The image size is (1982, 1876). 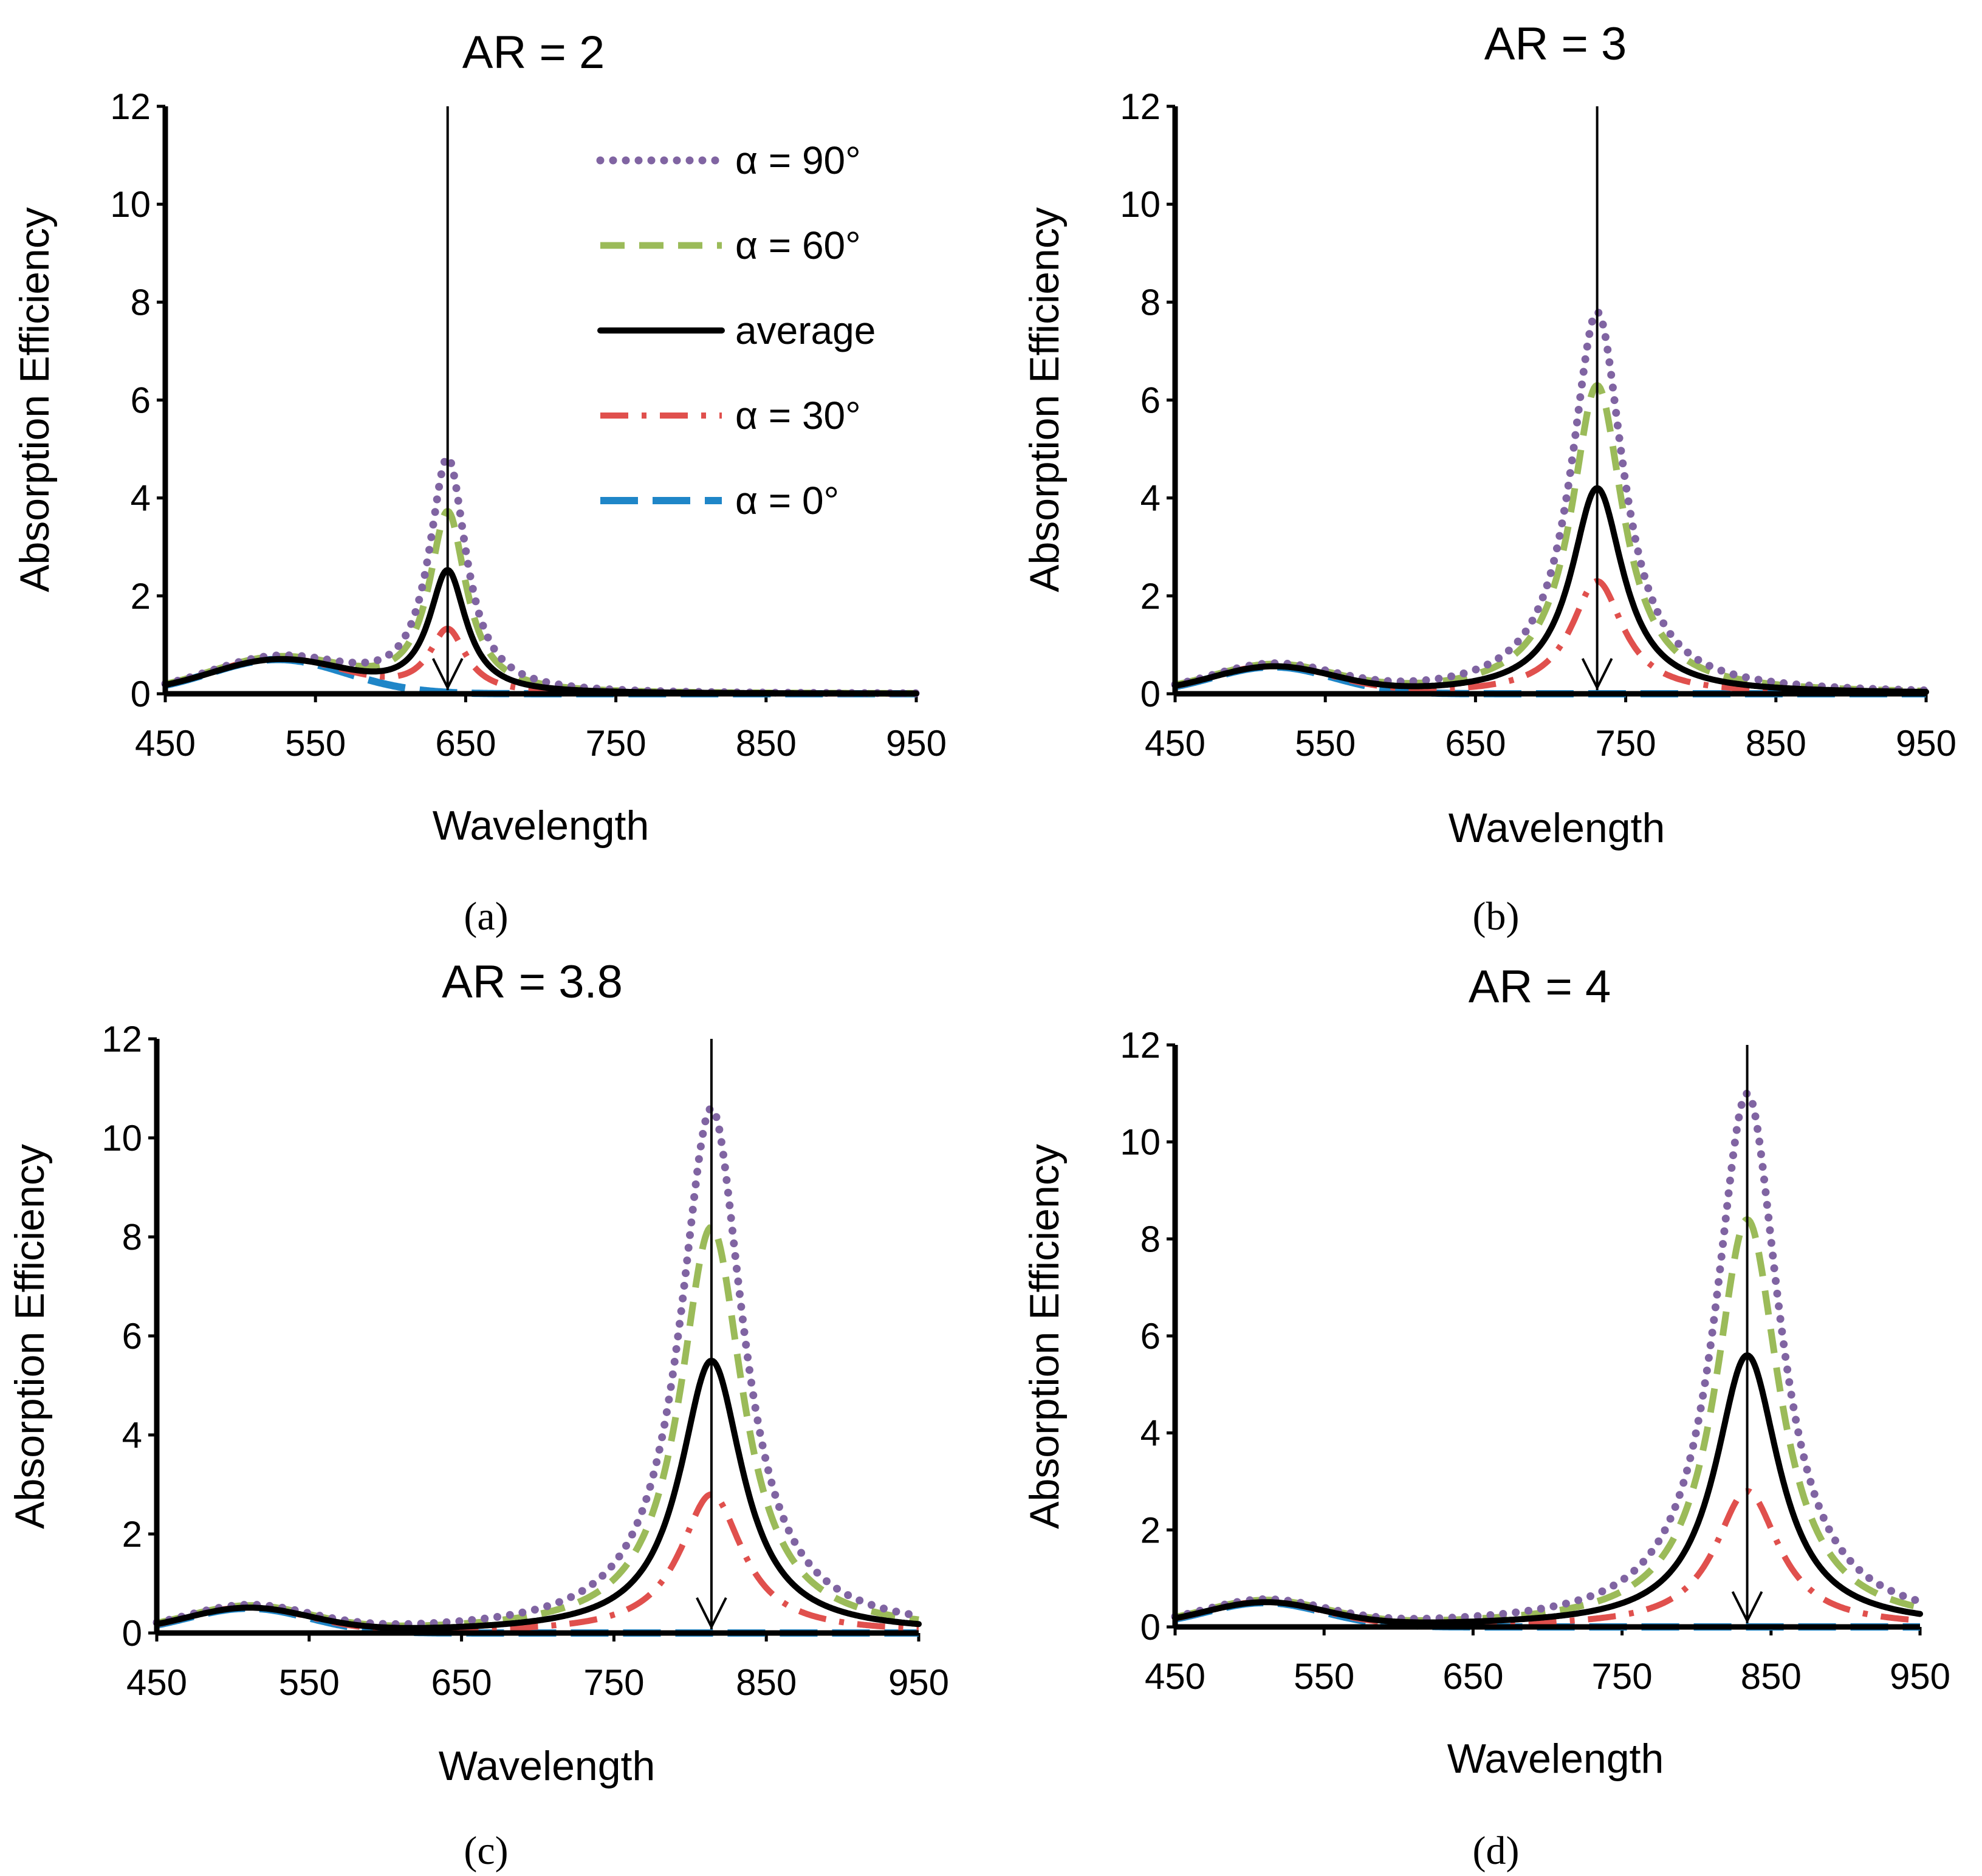 I want to click on chart-title: AR = 3.8, so click(x=532, y=982).